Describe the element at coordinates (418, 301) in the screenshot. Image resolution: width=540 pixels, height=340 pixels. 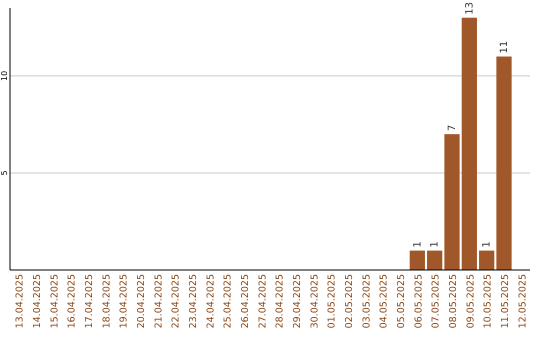
I see `x-tick-label: 06.05.2025` at that location.